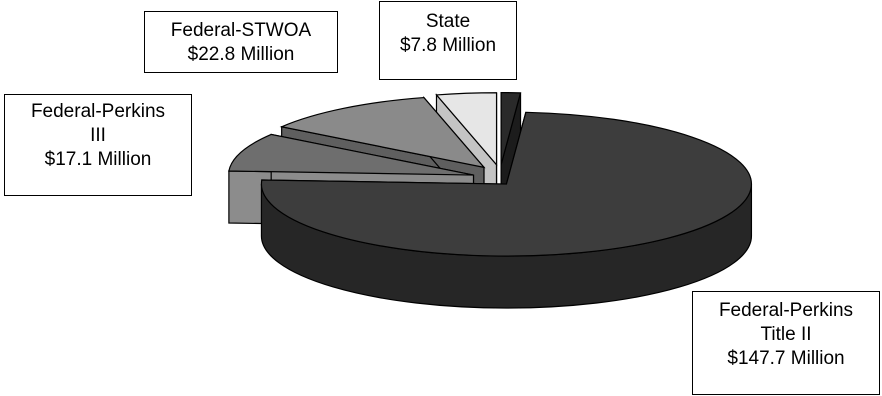  What do you see at coordinates (448, 21) in the screenshot?
I see `label-state-line-1: State` at bounding box center [448, 21].